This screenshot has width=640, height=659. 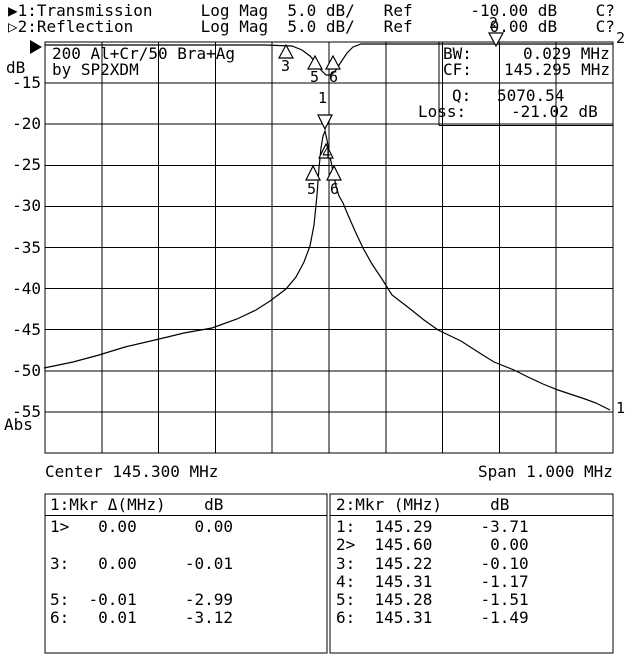 I want to click on trace-reflection, so click(x=329, y=59).